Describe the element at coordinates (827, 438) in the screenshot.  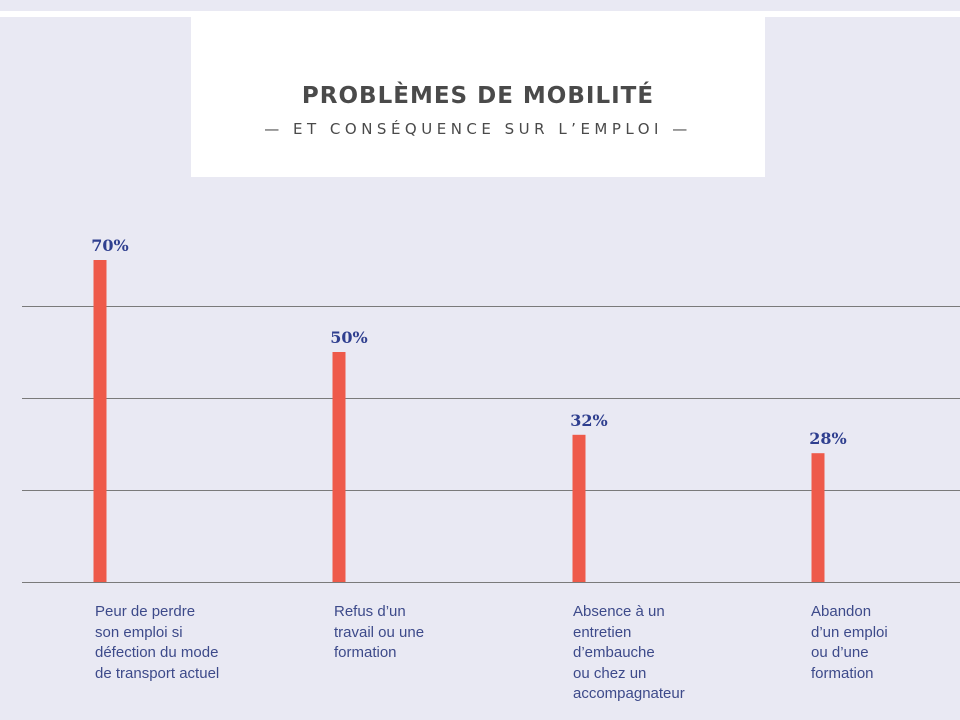
I see `value-label-4: 28%` at that location.